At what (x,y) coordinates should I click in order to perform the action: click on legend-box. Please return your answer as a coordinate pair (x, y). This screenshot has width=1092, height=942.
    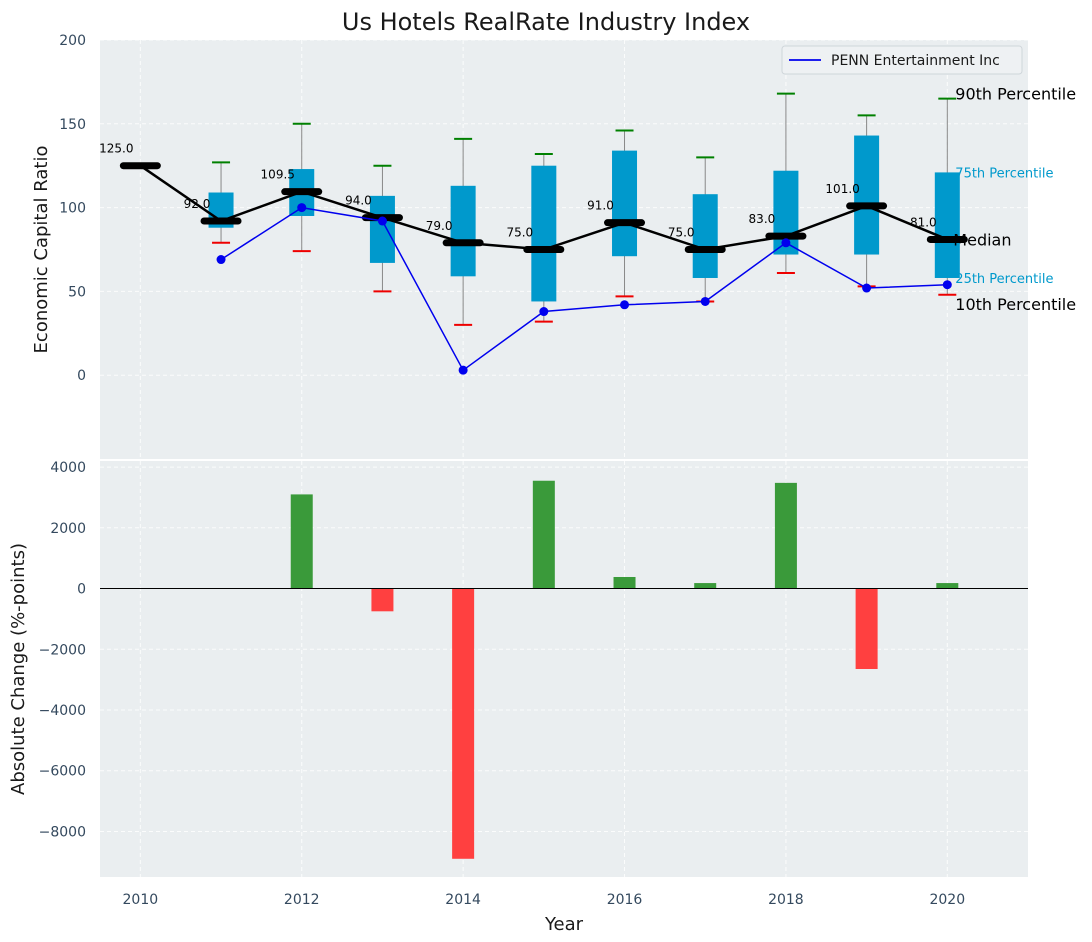
    Looking at the image, I should click on (902, 60).